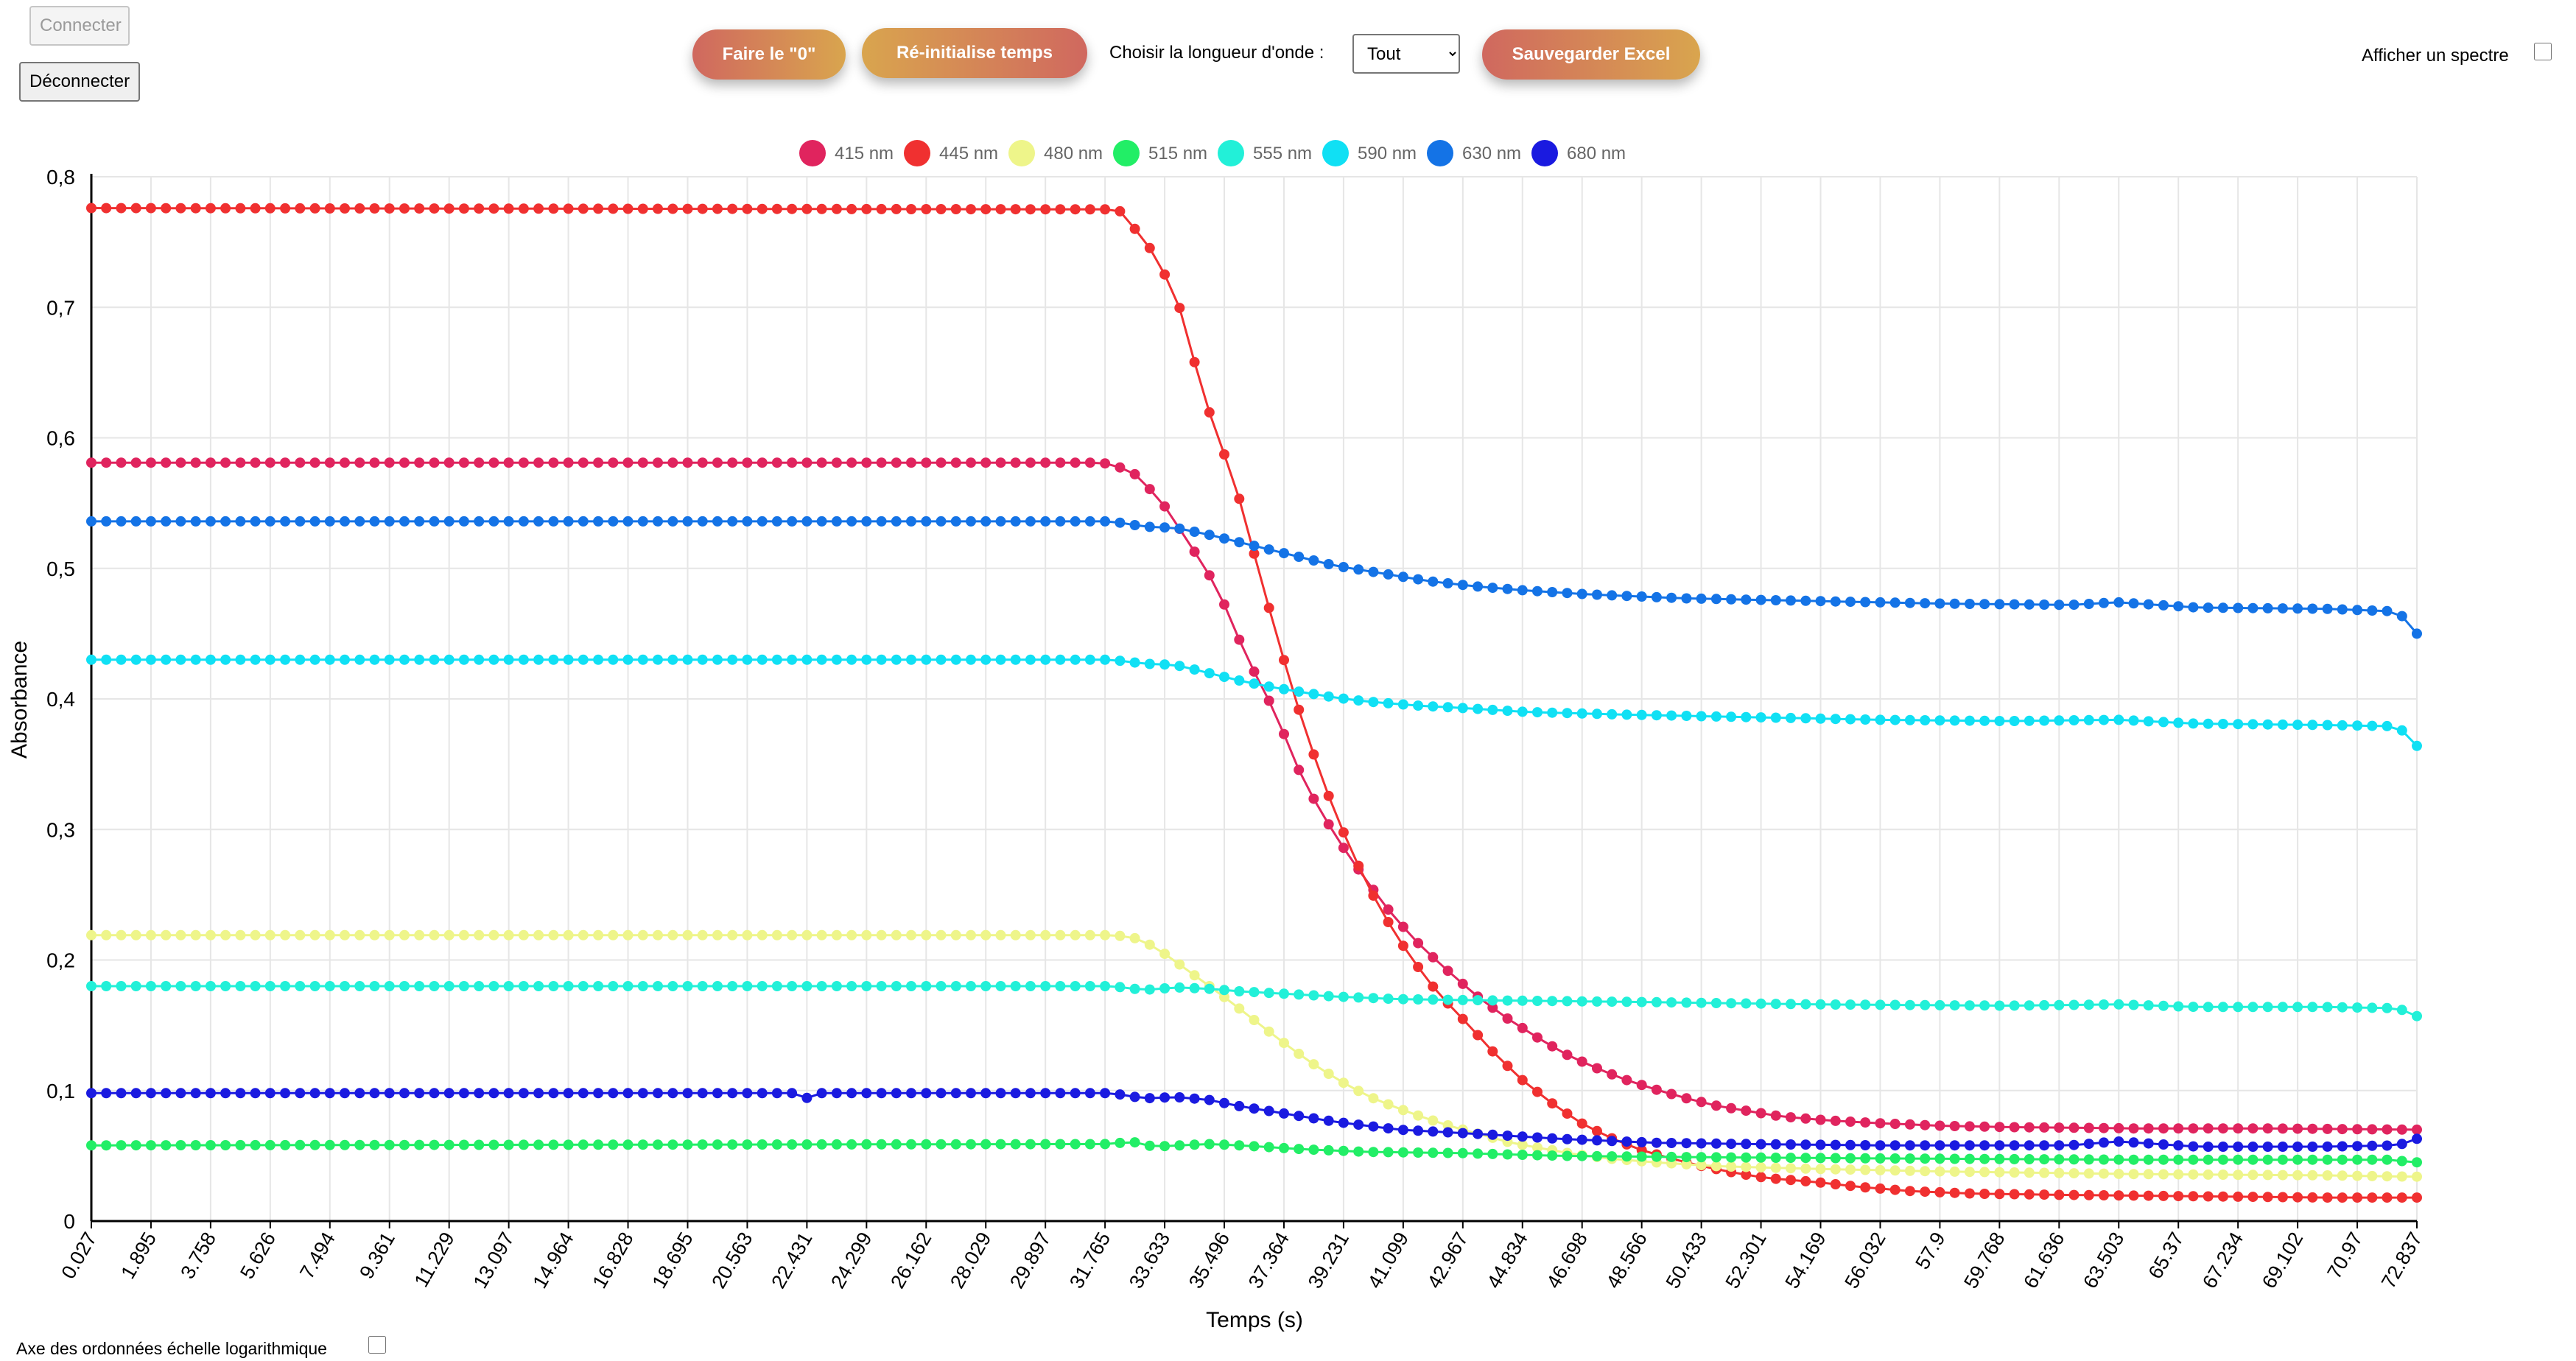  Describe the element at coordinates (1406, 54) in the screenshot. I see `wavelength-select: Tout` at that location.